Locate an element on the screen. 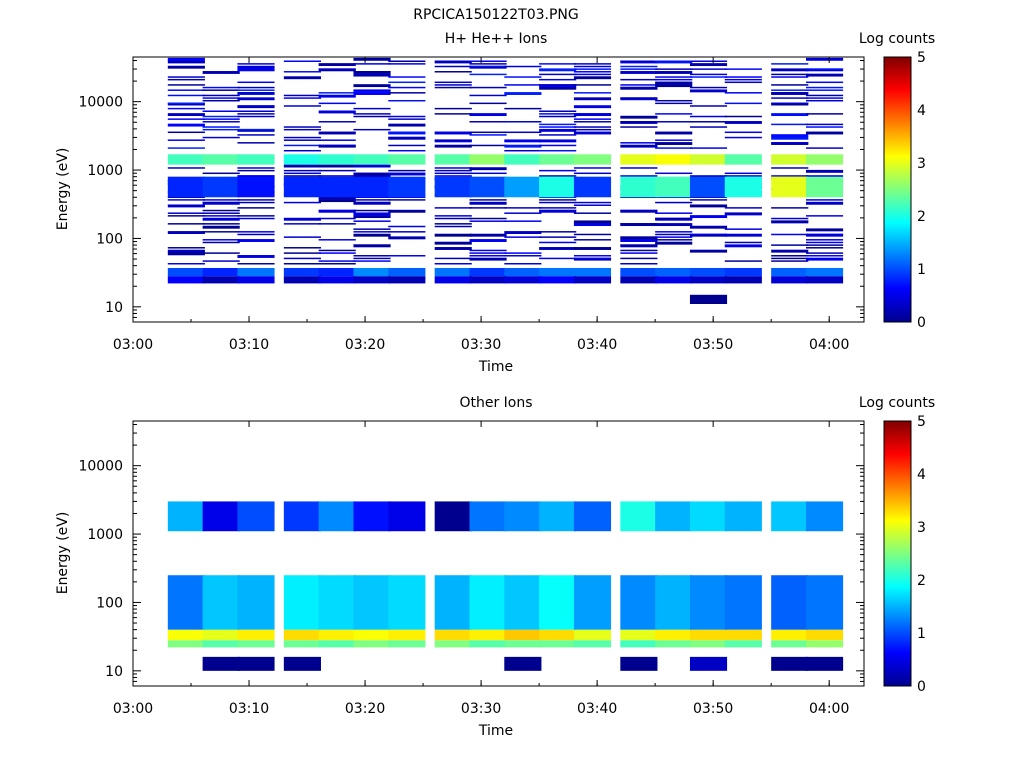 The width and height of the screenshot is (1024, 768). y-tick-label: 100 is located at coordinates (109, 603).